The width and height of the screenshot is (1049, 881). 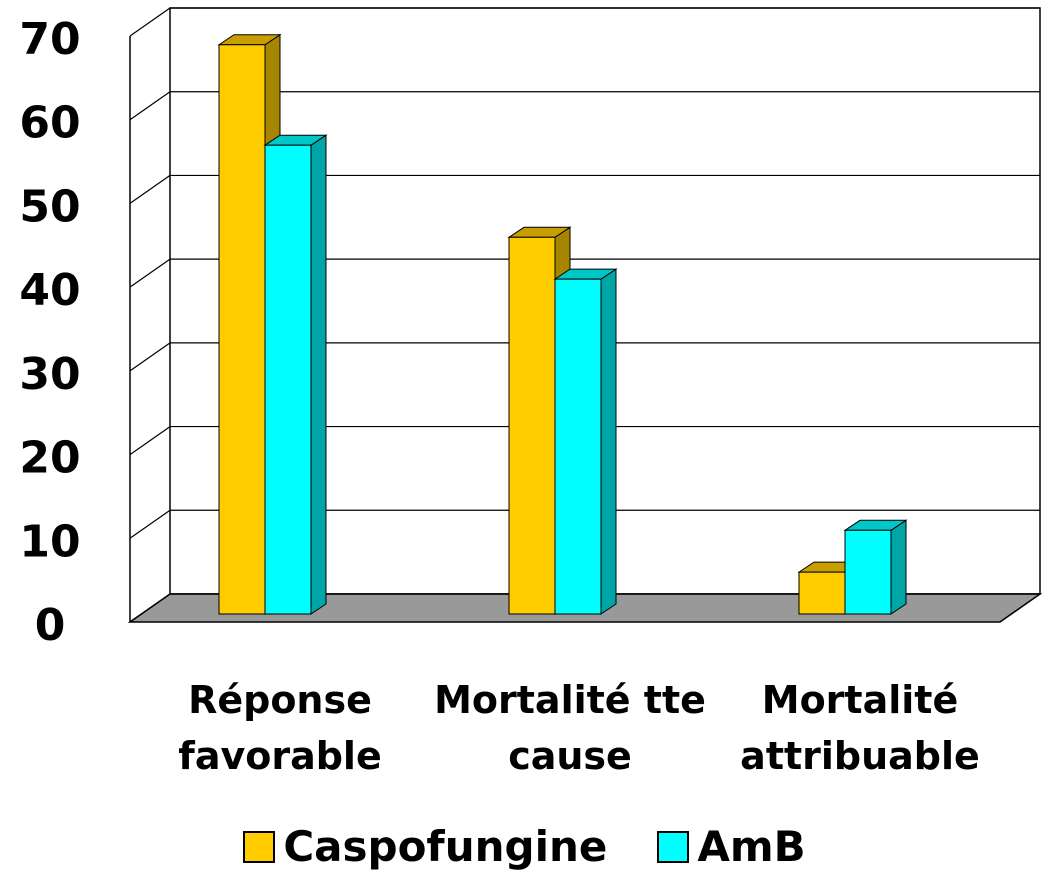 I want to click on legend-item: AmB, so click(x=731, y=846).